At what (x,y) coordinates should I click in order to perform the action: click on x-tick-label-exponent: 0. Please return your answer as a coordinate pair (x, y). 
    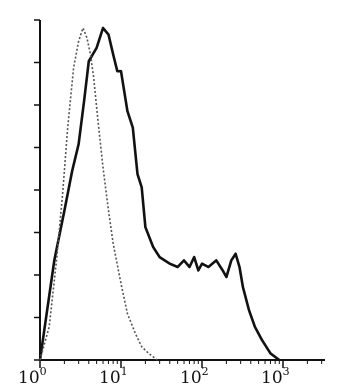
    Looking at the image, I should click on (43, 371).